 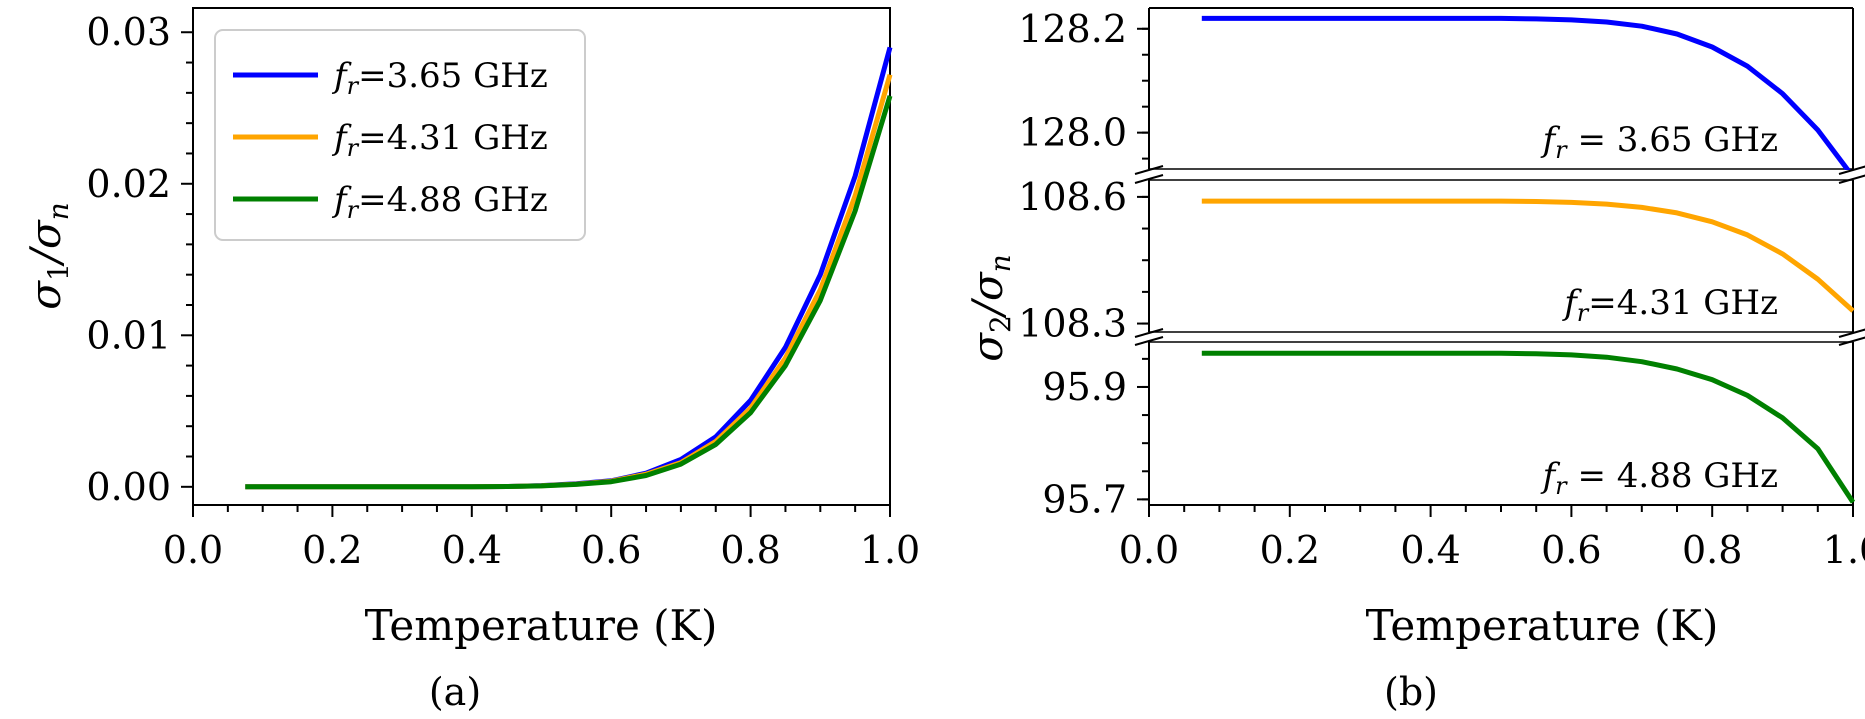 I want to click on y-tick-label: 95.9, so click(x=1084, y=387).